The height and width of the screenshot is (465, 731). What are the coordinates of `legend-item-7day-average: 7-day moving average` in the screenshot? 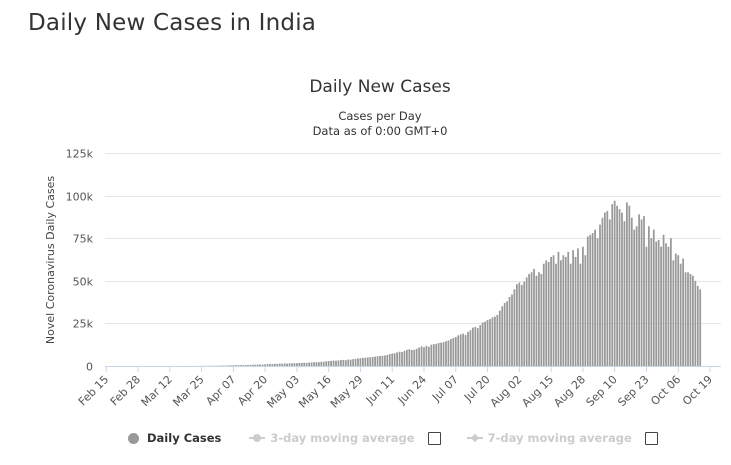 It's located at (562, 438).